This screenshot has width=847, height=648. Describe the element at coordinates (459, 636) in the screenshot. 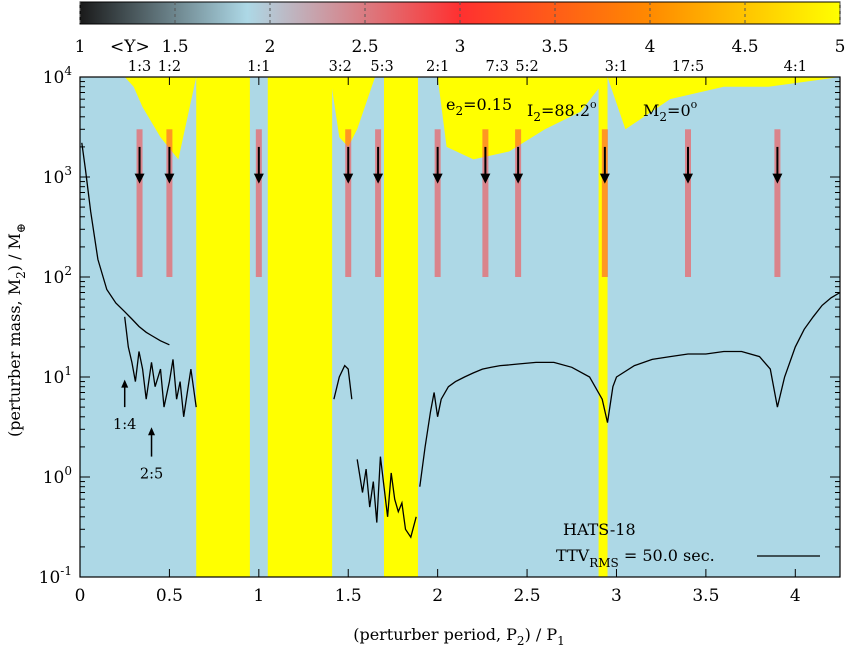

I see `x-axis-label: (perturber period, P2) / P1` at that location.